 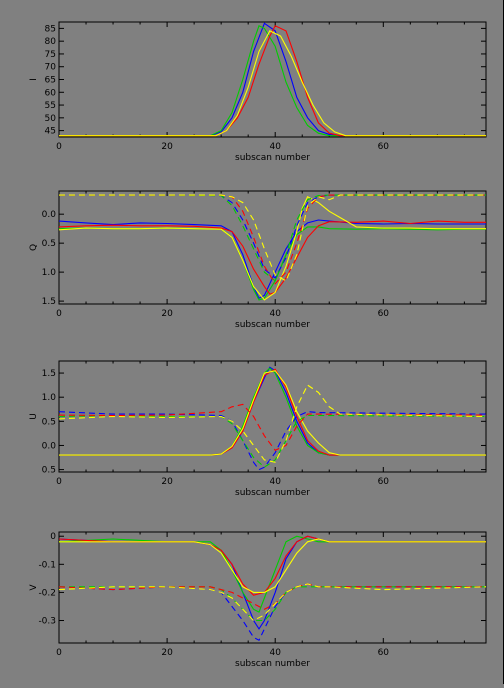 I want to click on y-axis-label: I, so click(x=34, y=79).